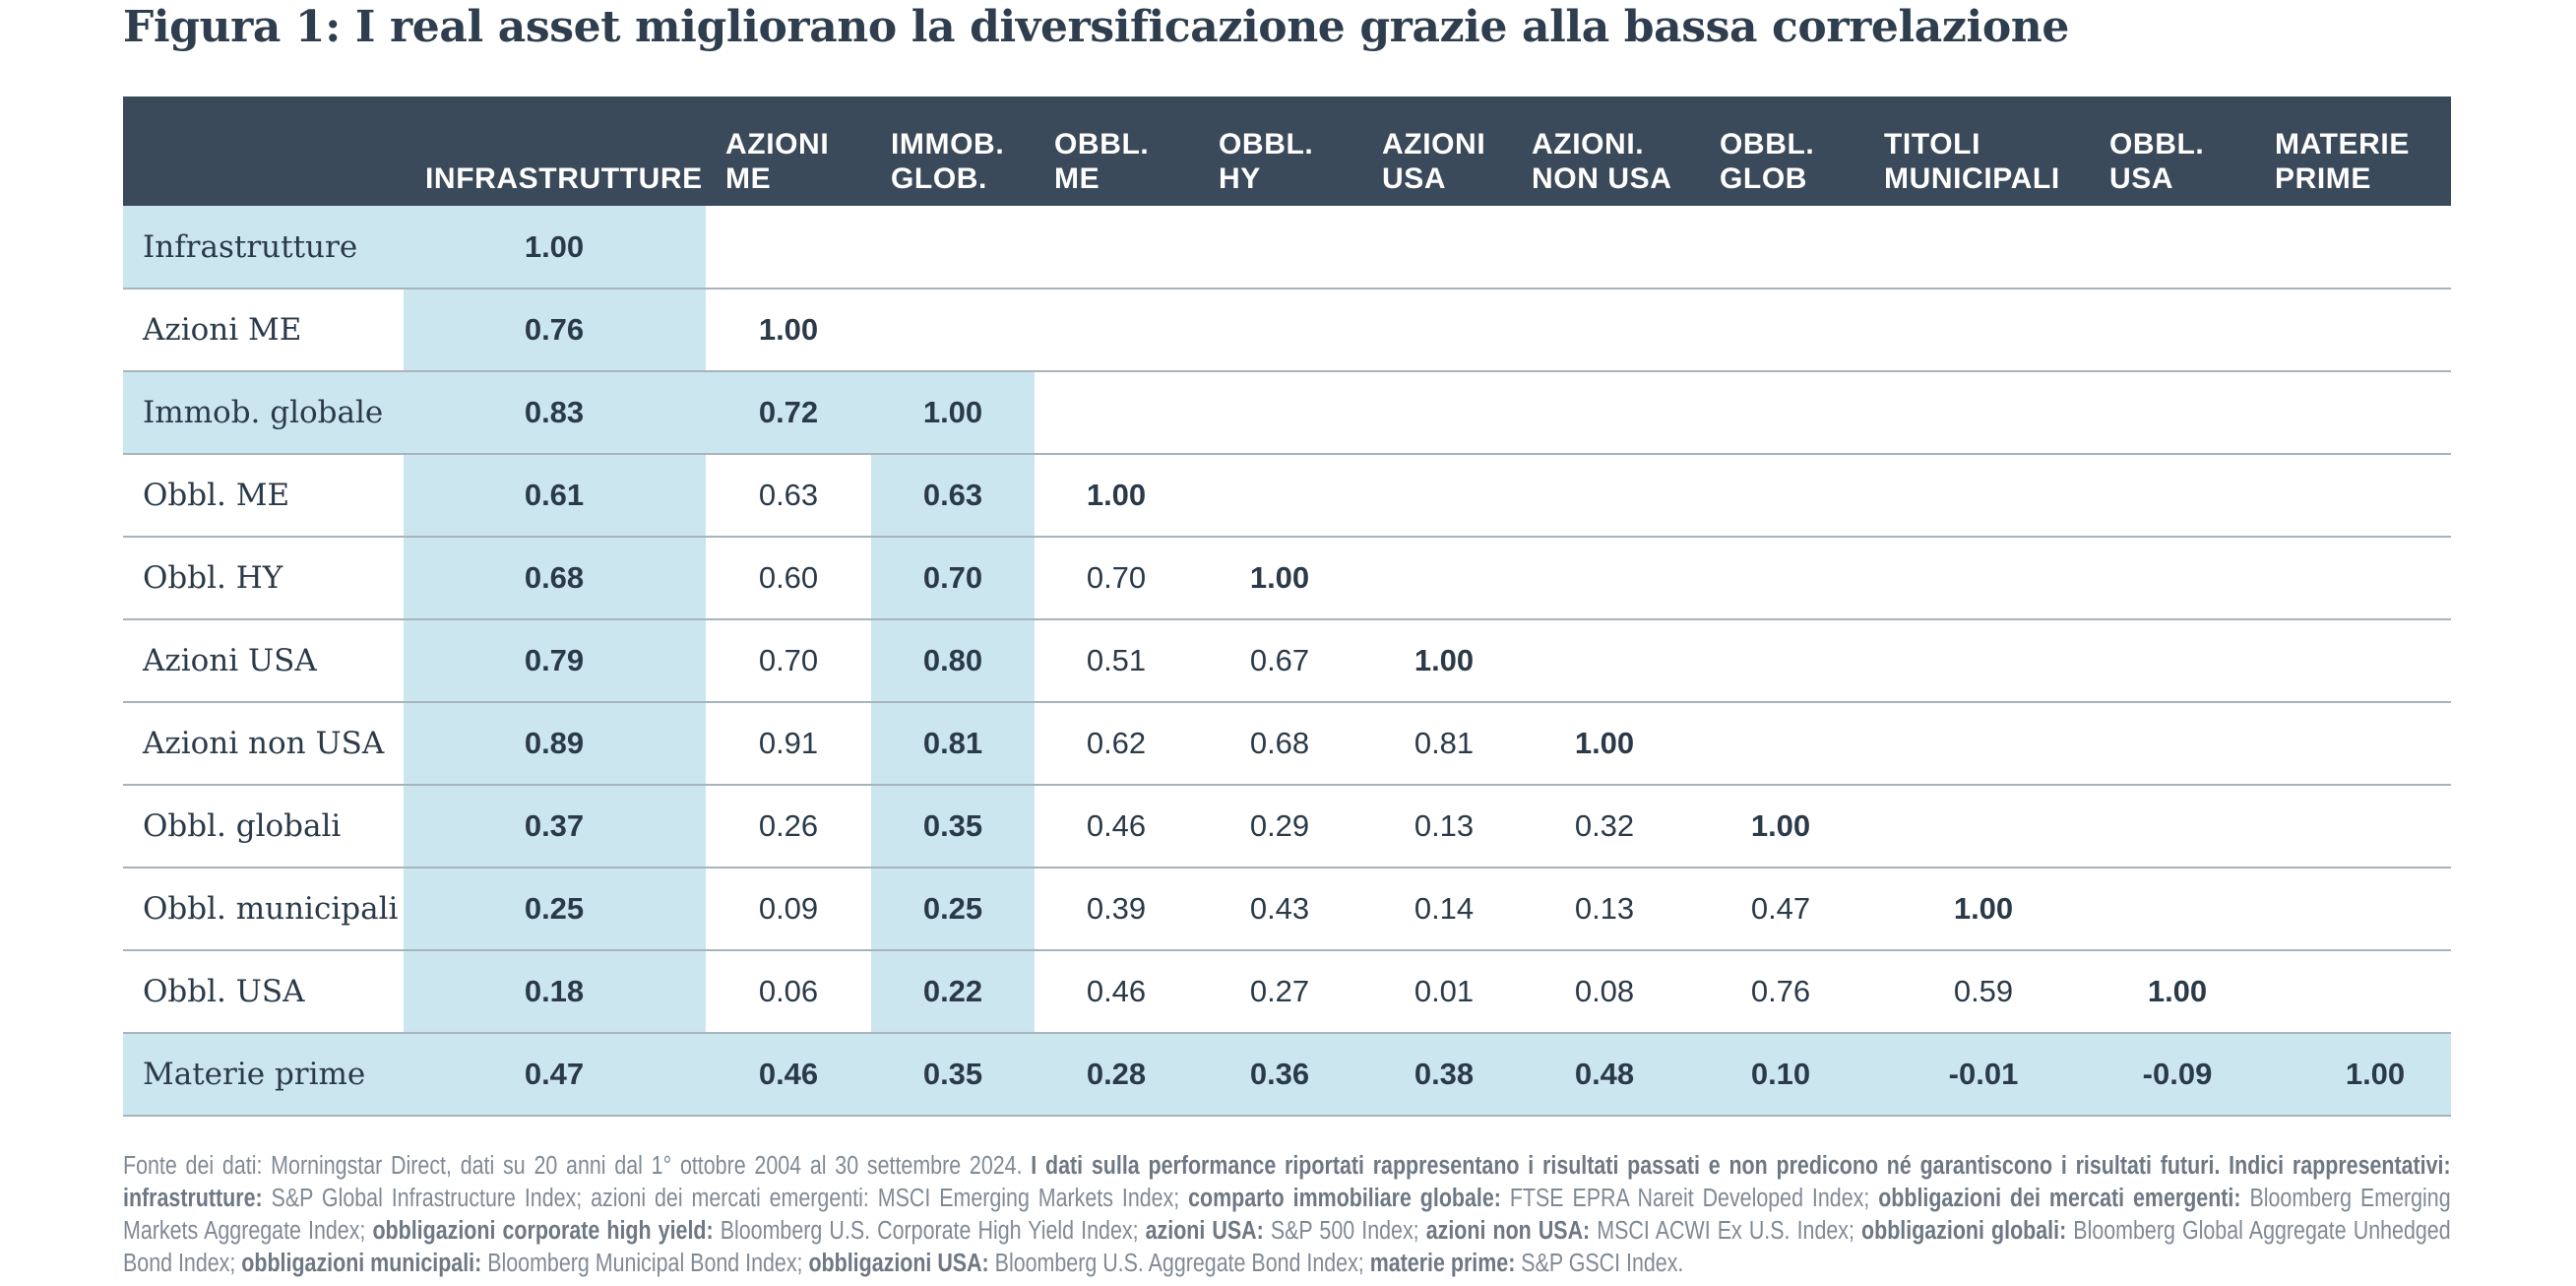  What do you see at coordinates (789, 908) in the screenshot?
I see `correlation-value: 0.09` at bounding box center [789, 908].